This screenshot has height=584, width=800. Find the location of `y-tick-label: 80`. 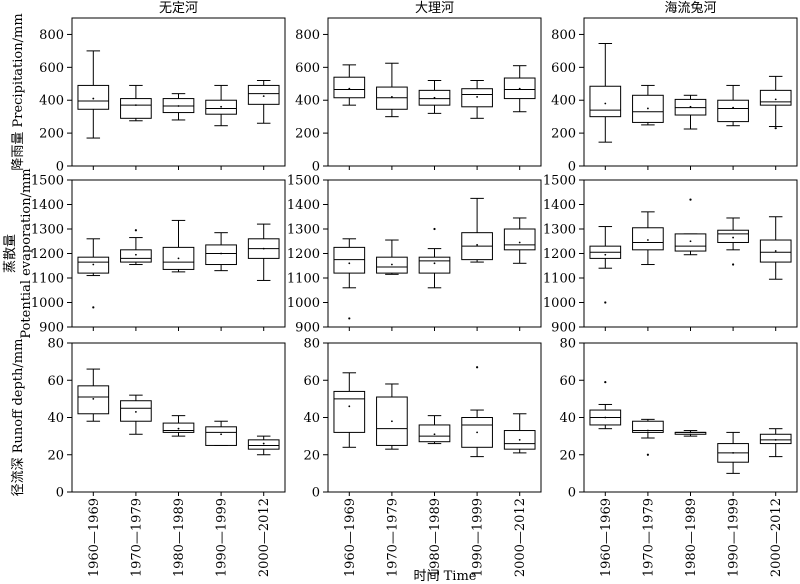

y-tick-label: 80 is located at coordinates (55, 344).